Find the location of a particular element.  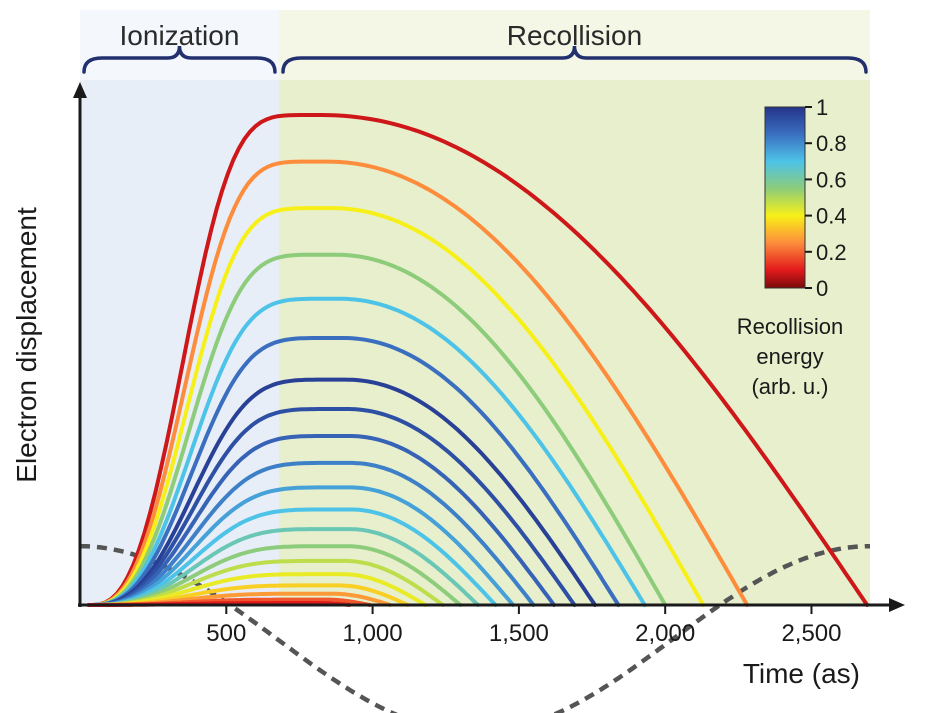

x-tick-label-4: 2,000 is located at coordinates (665, 633).